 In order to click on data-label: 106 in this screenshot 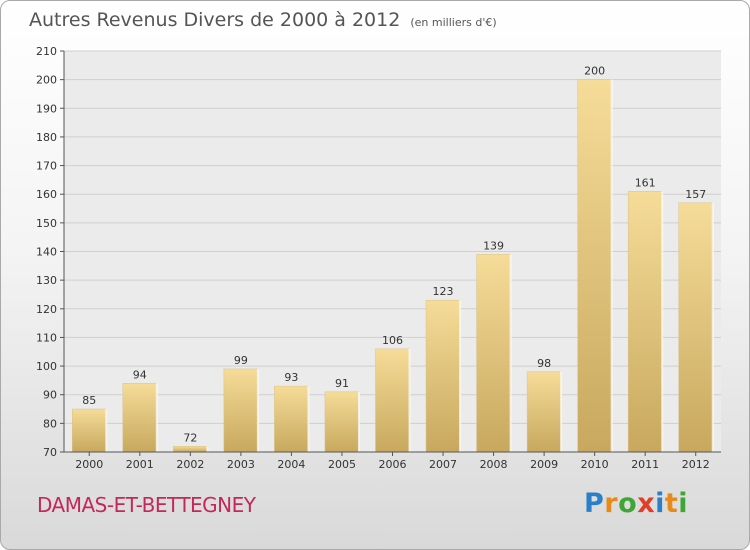, I will do `click(392, 340)`.